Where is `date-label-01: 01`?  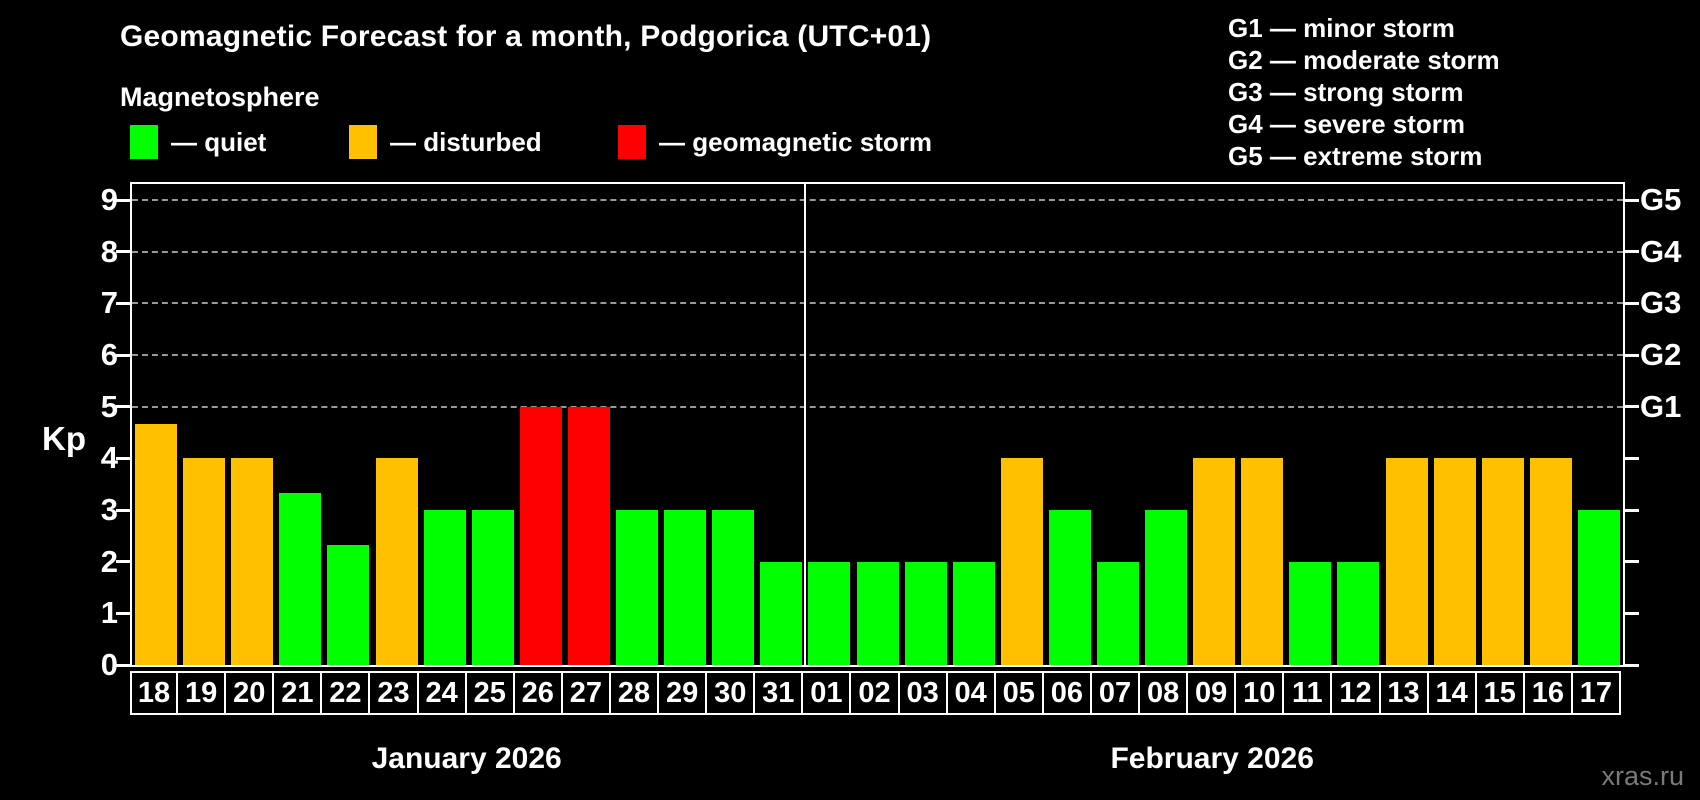
date-label-01: 01 is located at coordinates (826, 693).